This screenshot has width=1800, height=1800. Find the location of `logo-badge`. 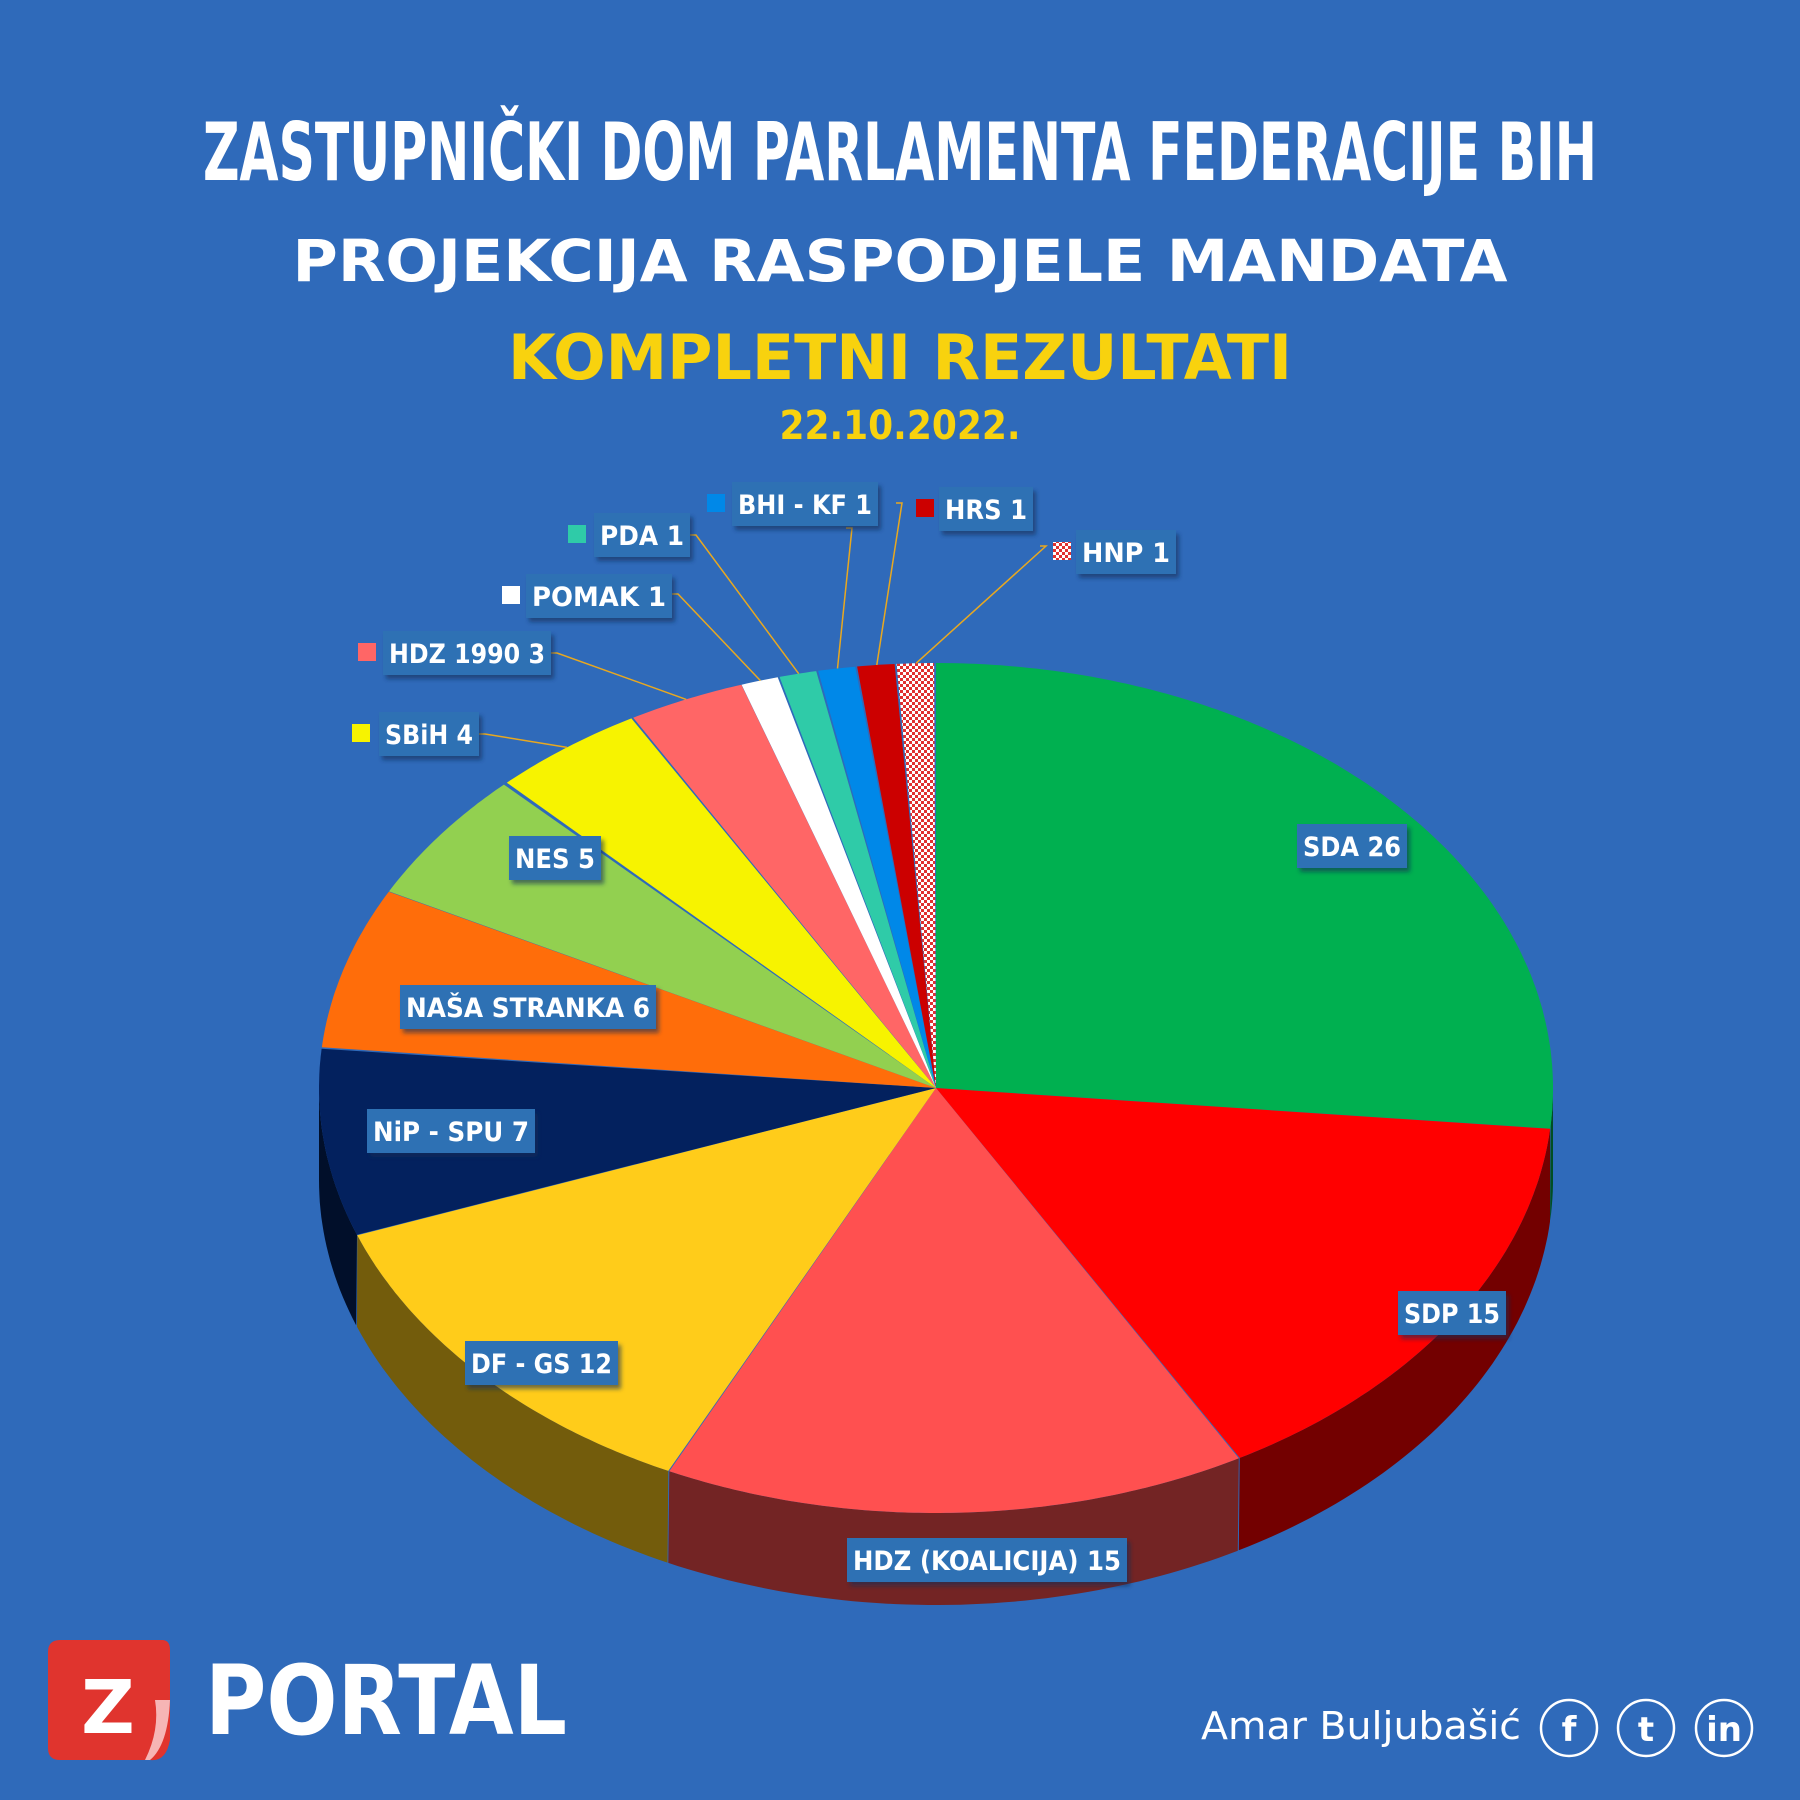

logo-badge is located at coordinates (109, 1700).